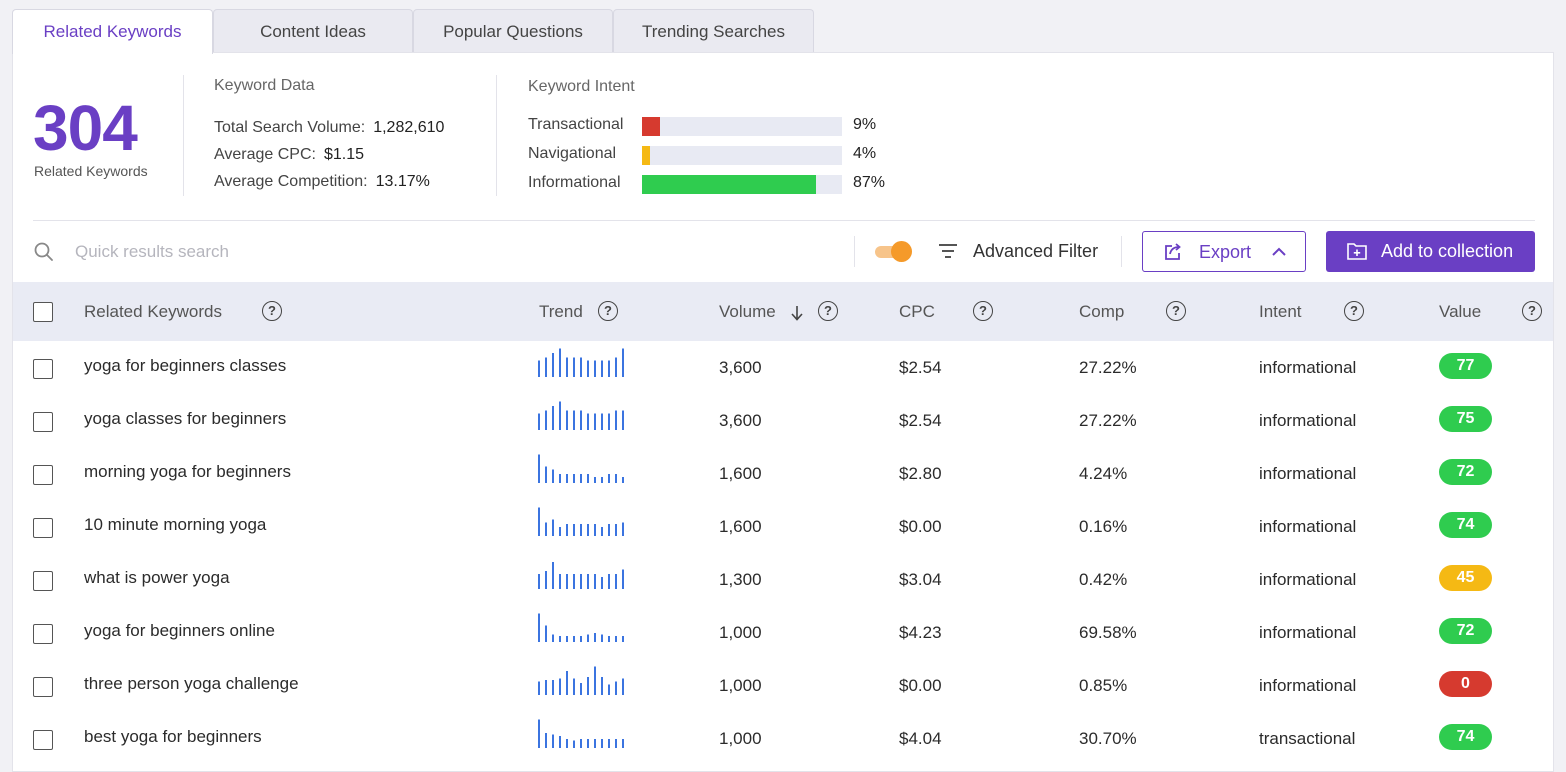 The image size is (1566, 772). I want to click on toggle-knob, so click(901, 251).